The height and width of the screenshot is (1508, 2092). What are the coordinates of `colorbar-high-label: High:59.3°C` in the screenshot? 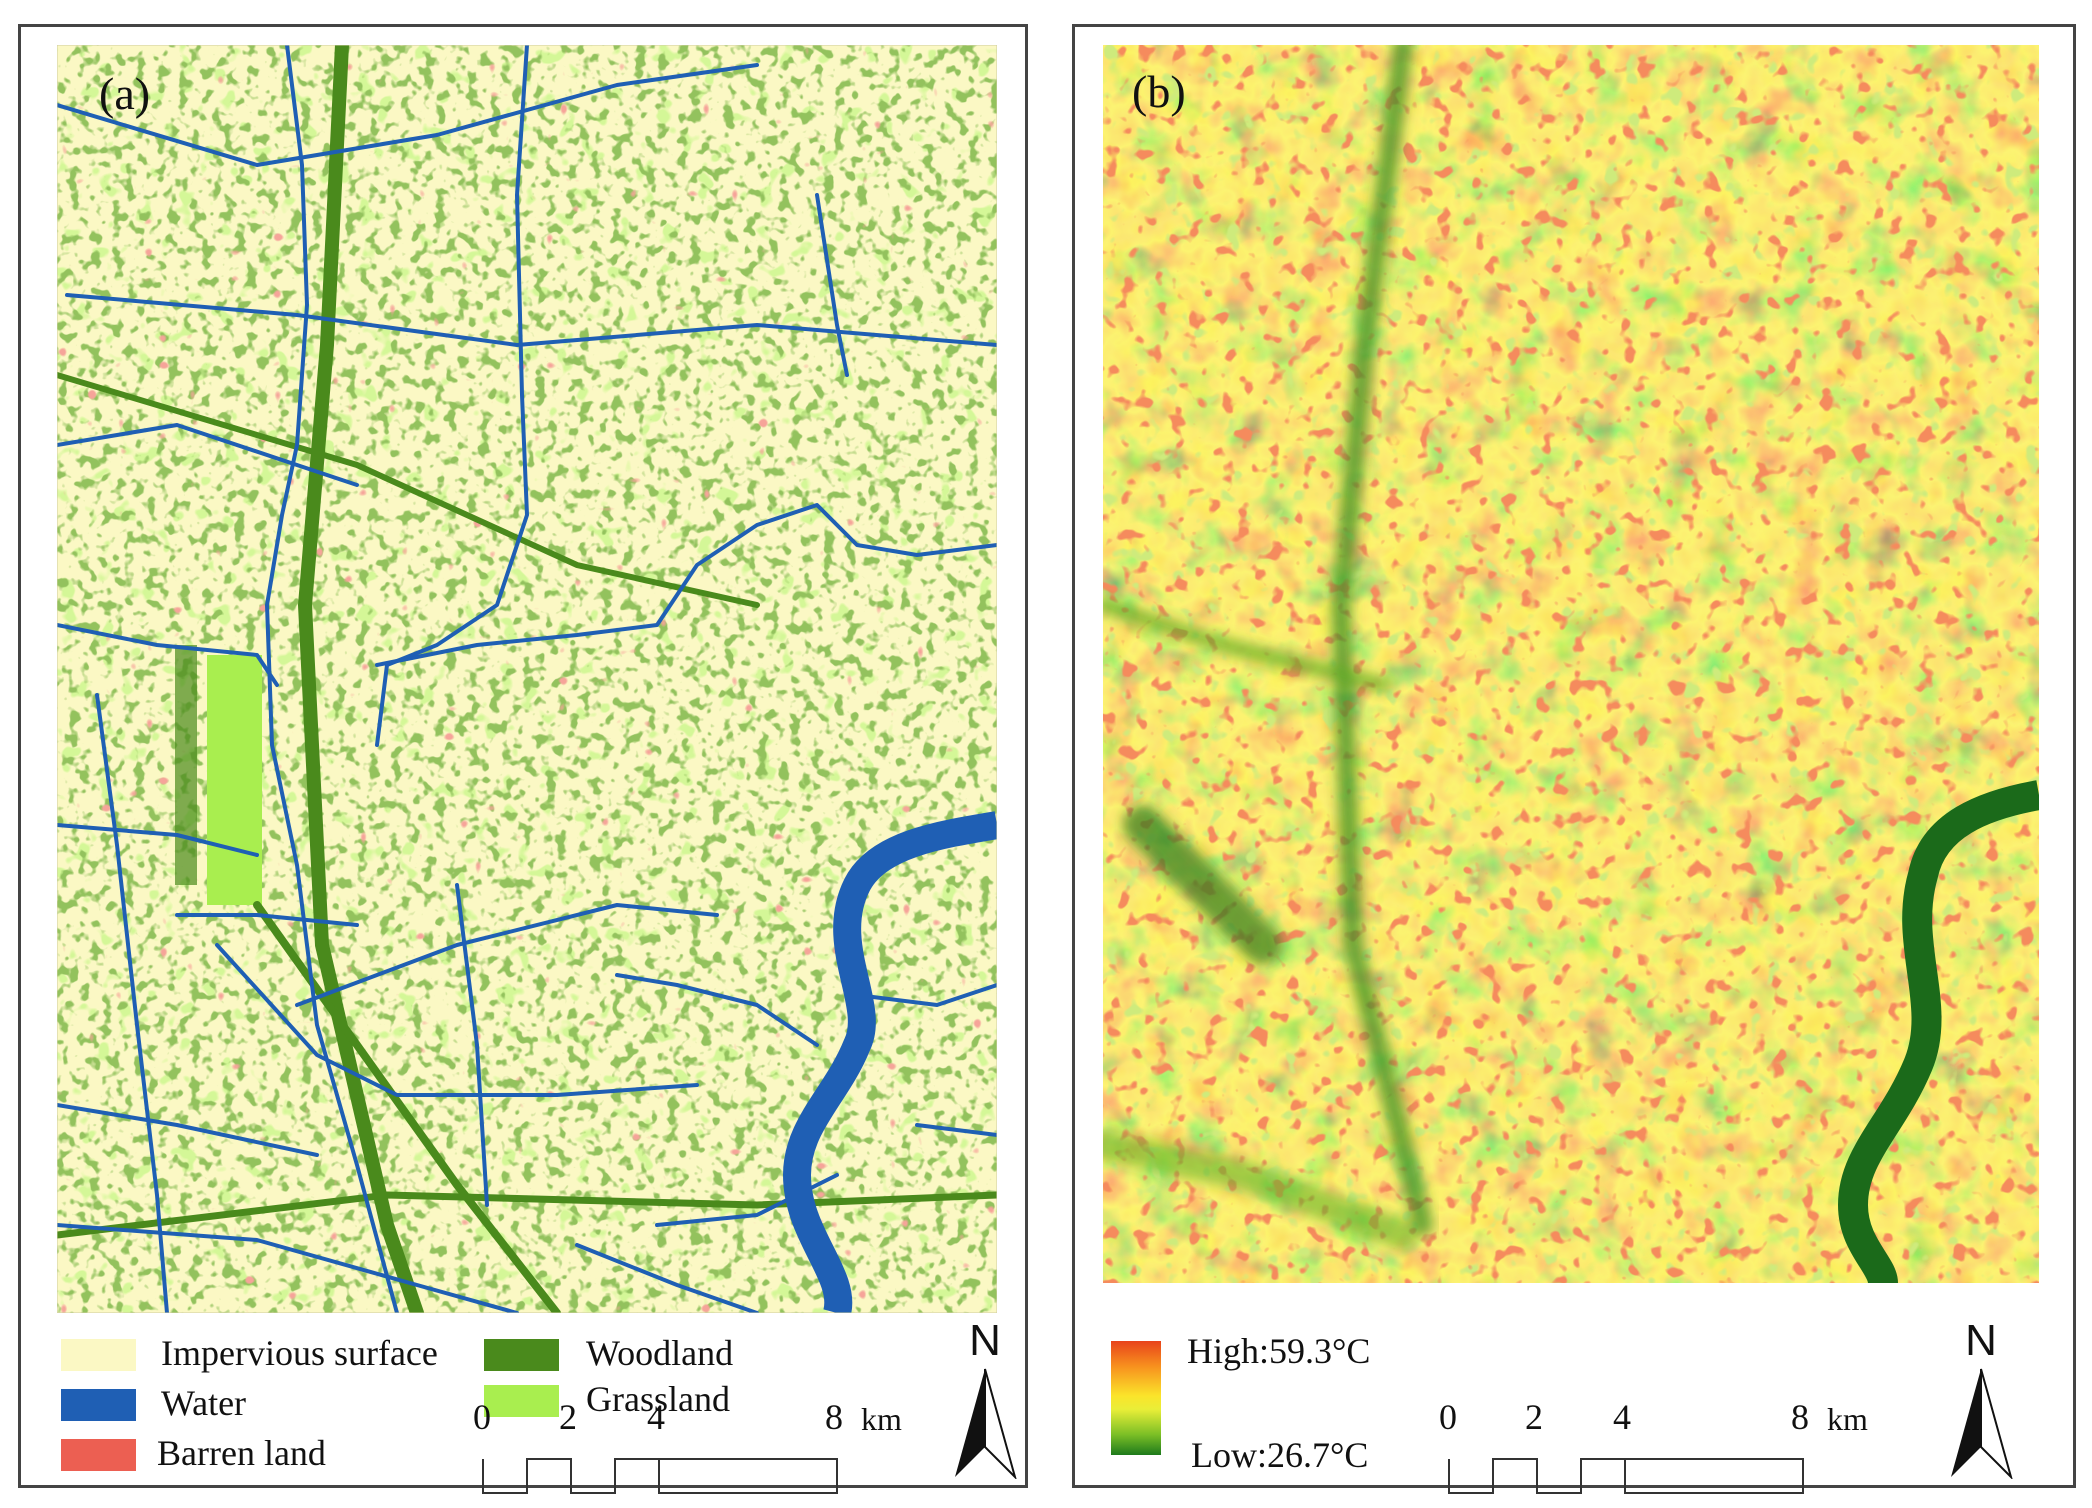 It's located at (1279, 1351).